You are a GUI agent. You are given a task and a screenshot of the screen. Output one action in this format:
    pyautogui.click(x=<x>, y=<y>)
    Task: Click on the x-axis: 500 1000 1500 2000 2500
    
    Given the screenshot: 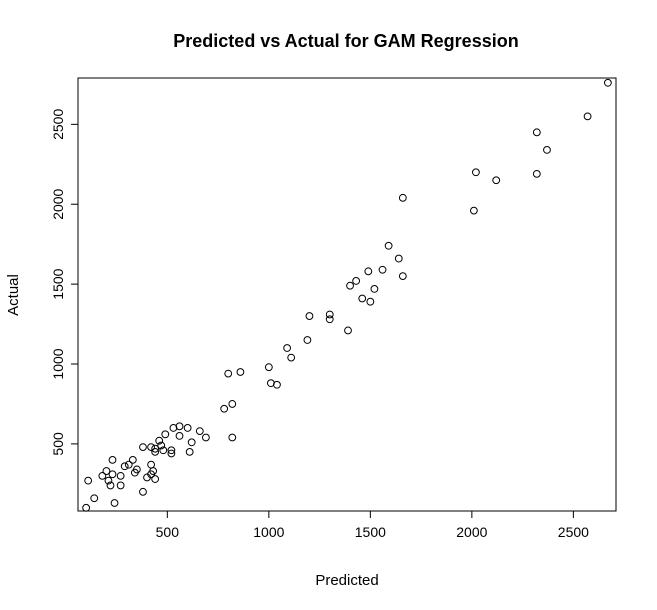 What is the action you would take?
    pyautogui.click(x=372, y=525)
    